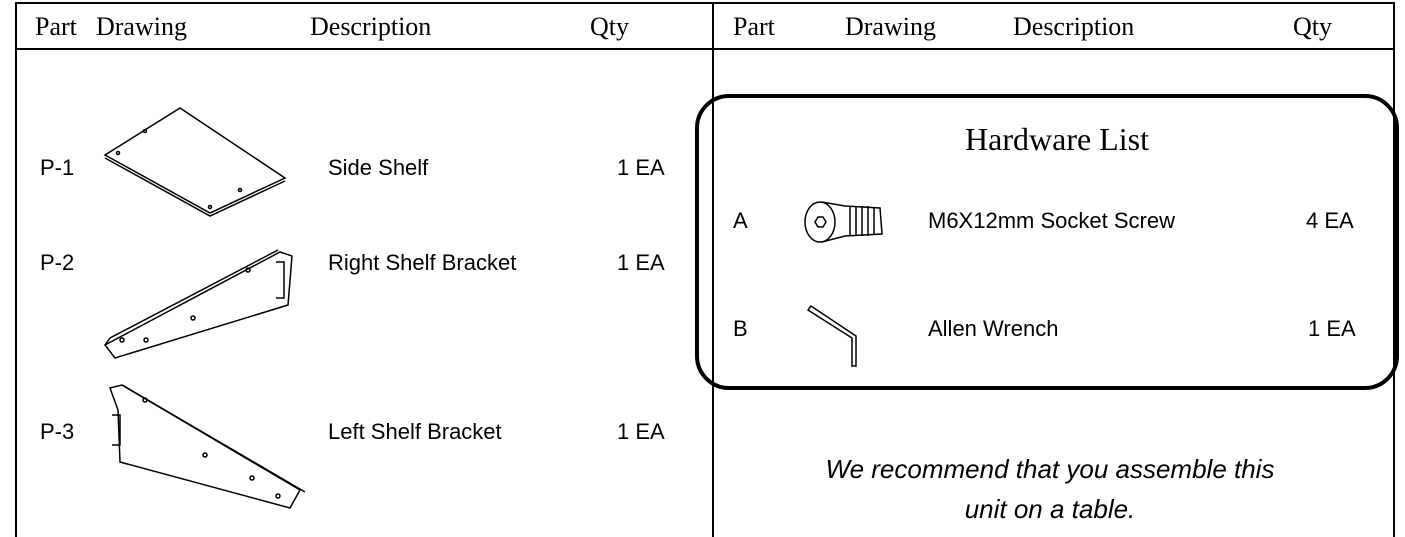 The width and height of the screenshot is (1405, 537). I want to click on left-bracket-drawing, so click(207, 446).